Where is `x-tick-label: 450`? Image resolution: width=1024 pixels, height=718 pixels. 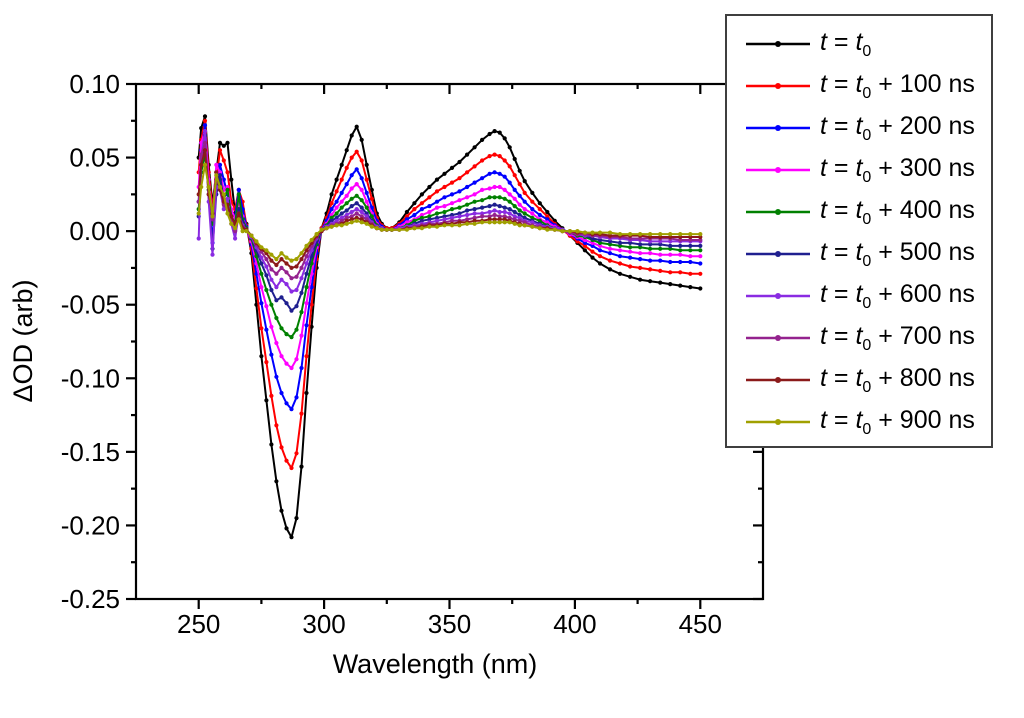
x-tick-label: 450 is located at coordinates (700, 624).